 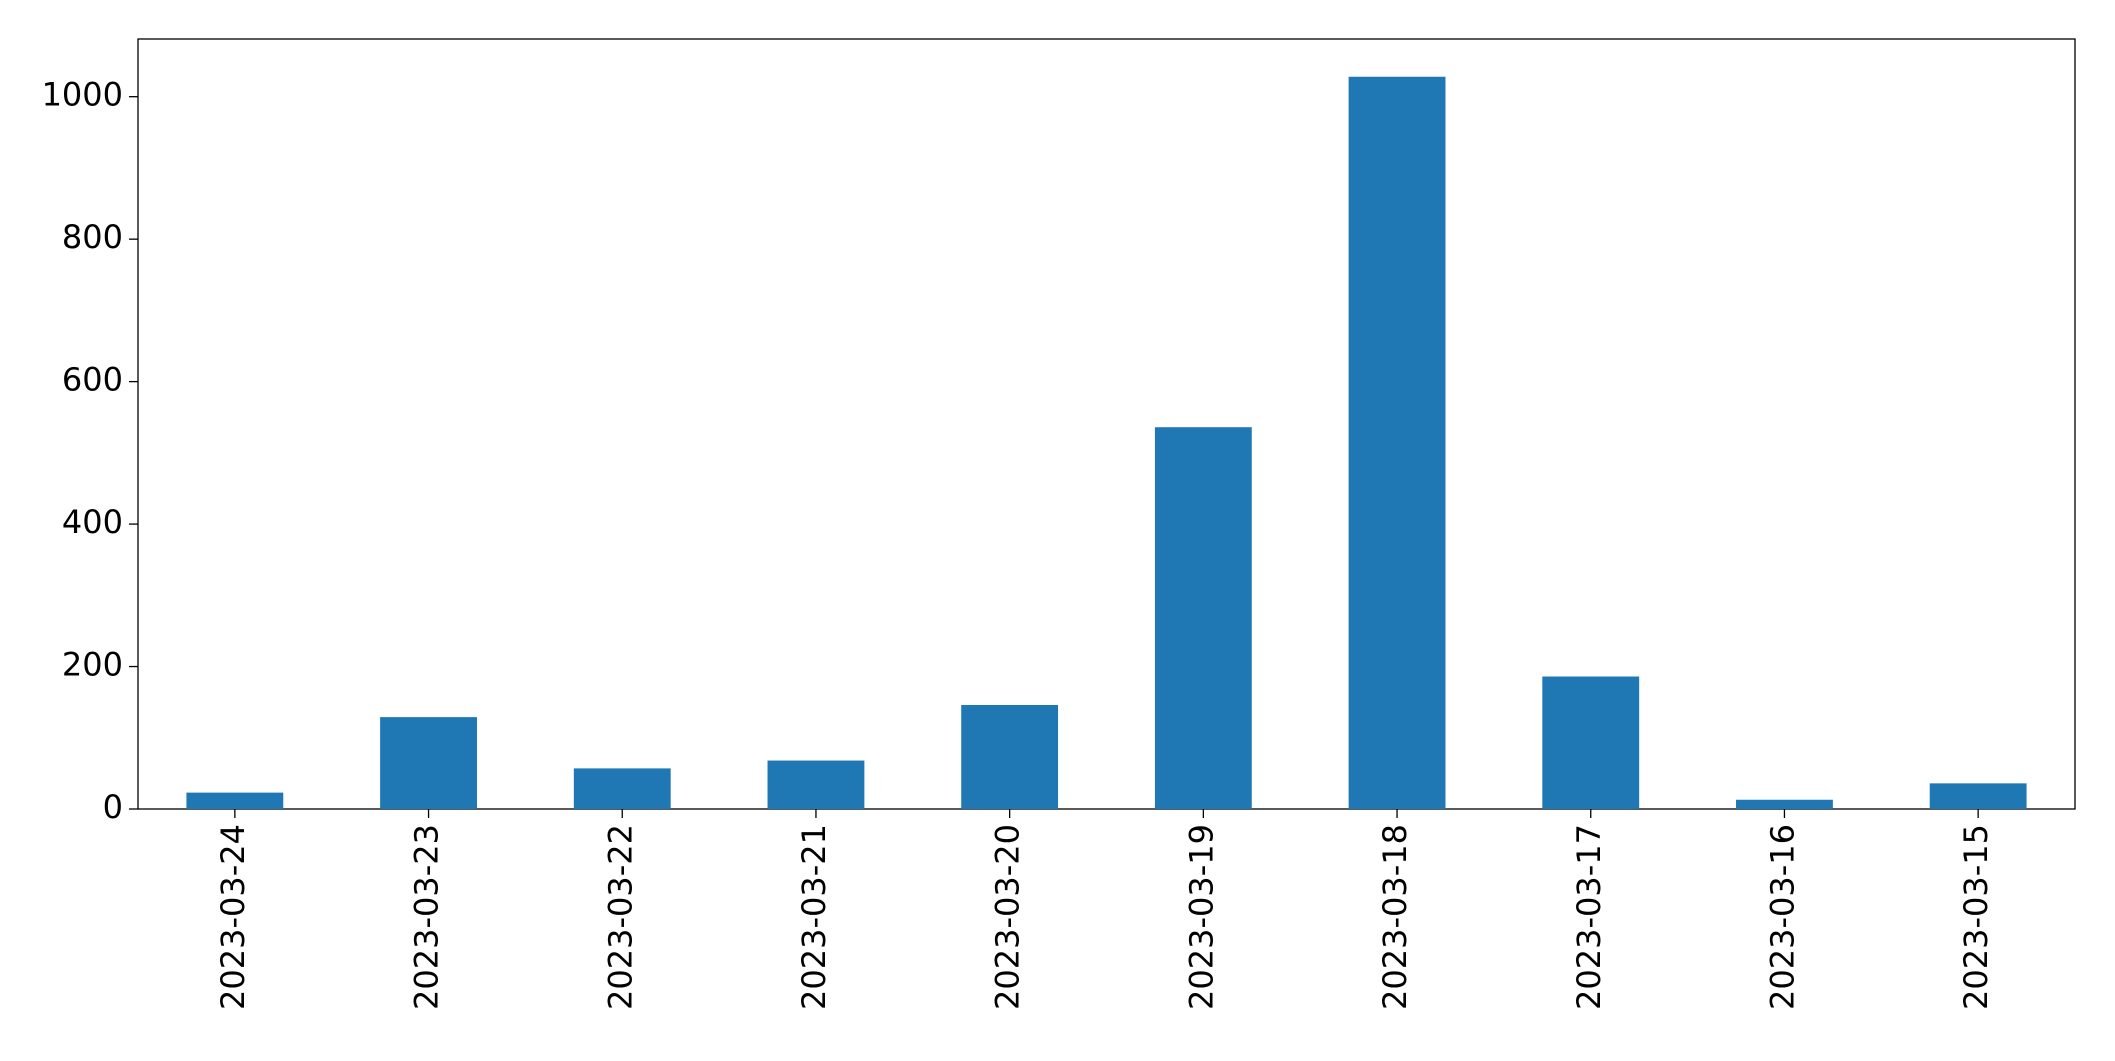 What do you see at coordinates (1008, 917) in the screenshot?
I see `x-tick-label: 2023-03-20` at bounding box center [1008, 917].